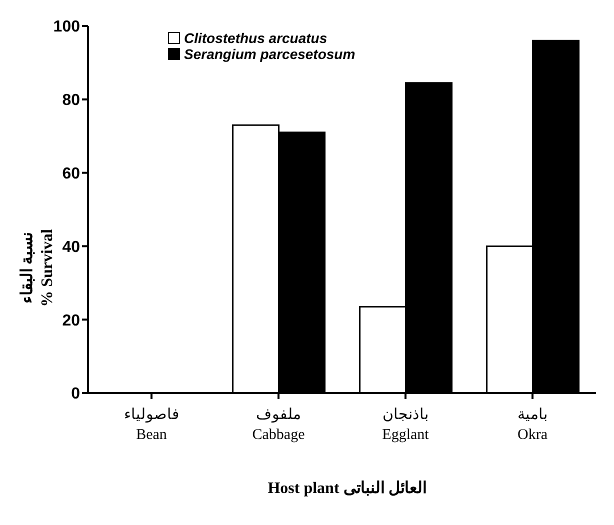 The width and height of the screenshot is (614, 525). I want to click on x-axis-title: Host plant العائل النباتى, so click(347, 488).